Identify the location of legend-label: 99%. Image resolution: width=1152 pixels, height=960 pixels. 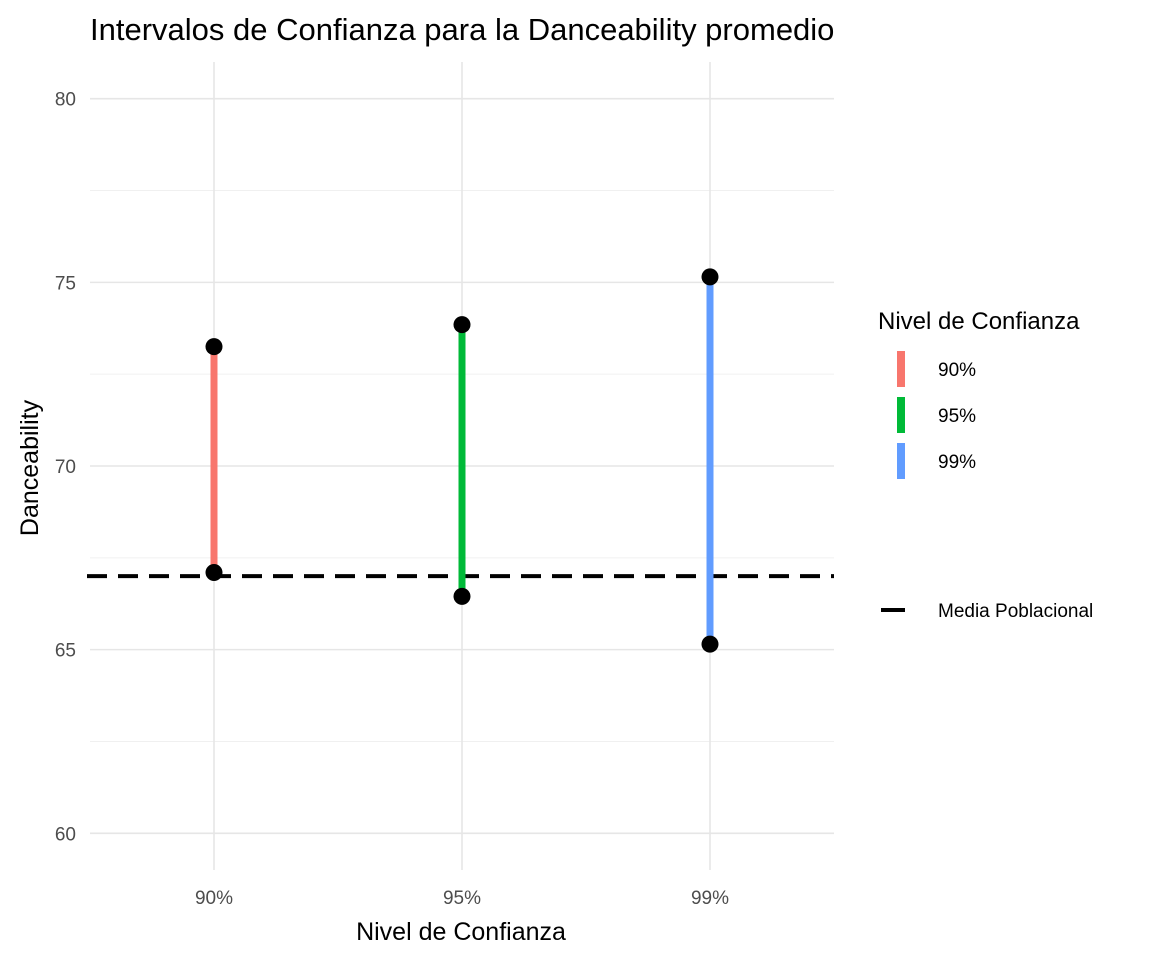
(957, 462).